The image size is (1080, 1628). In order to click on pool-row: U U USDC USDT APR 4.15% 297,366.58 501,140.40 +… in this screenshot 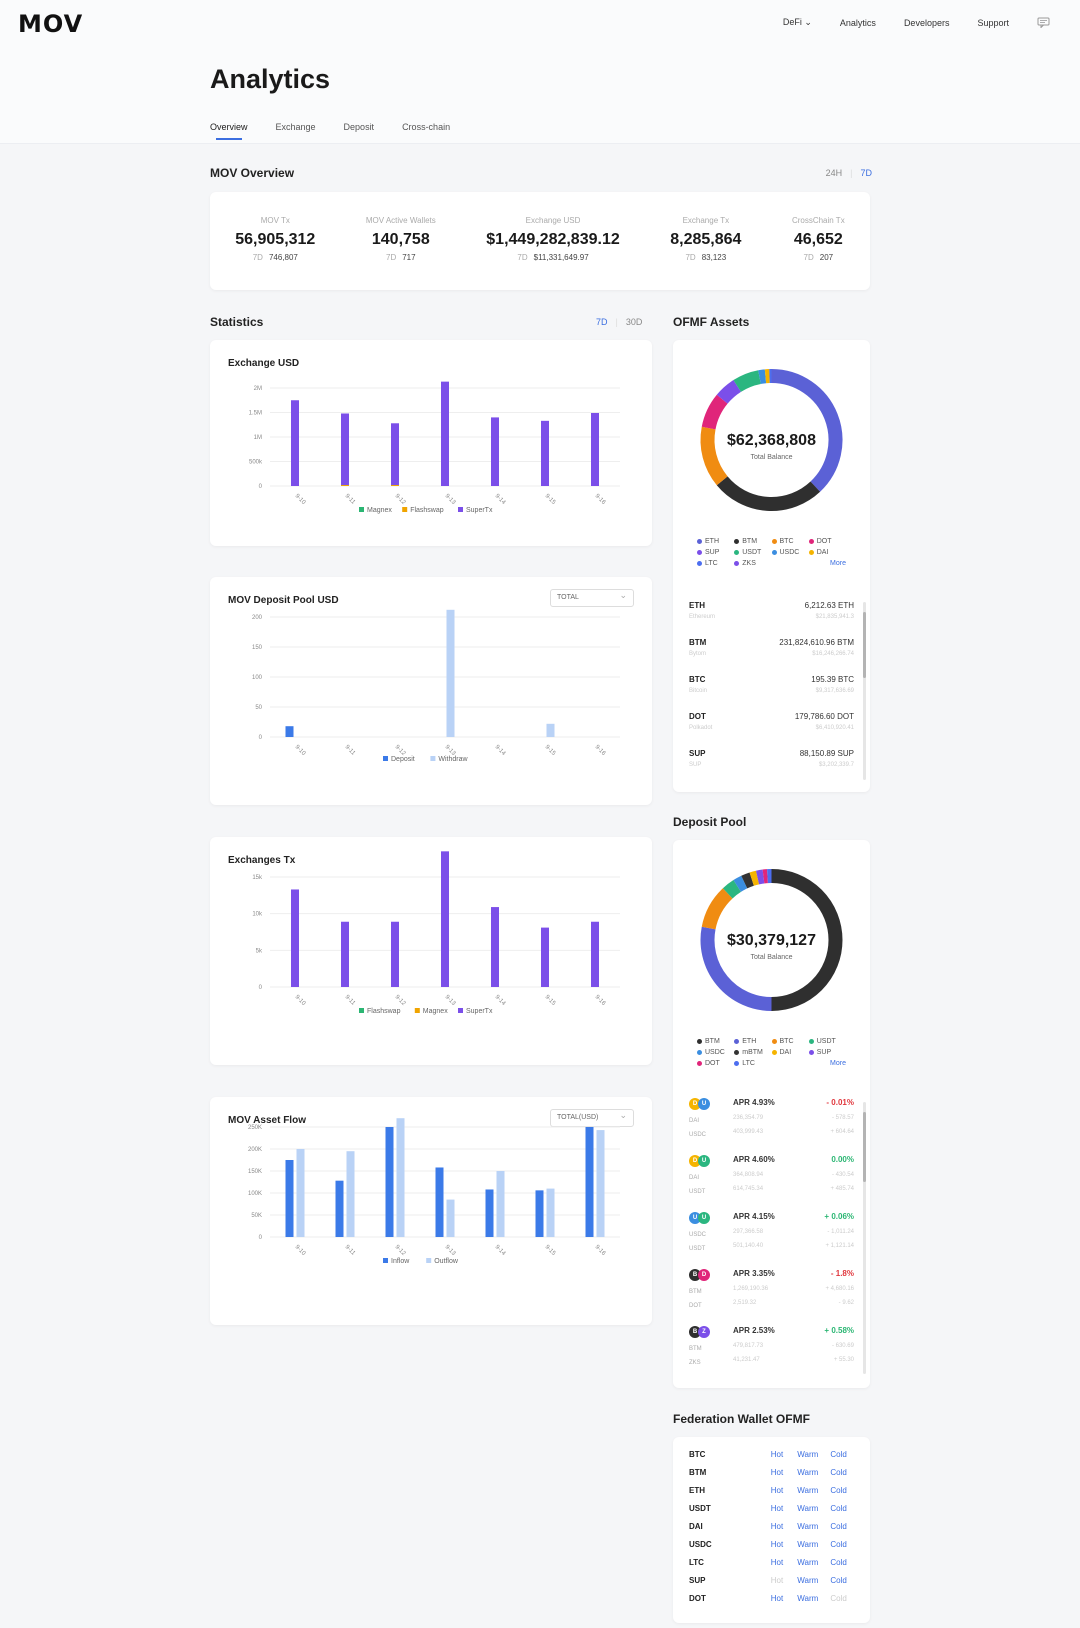, I will do `click(771, 1240)`.